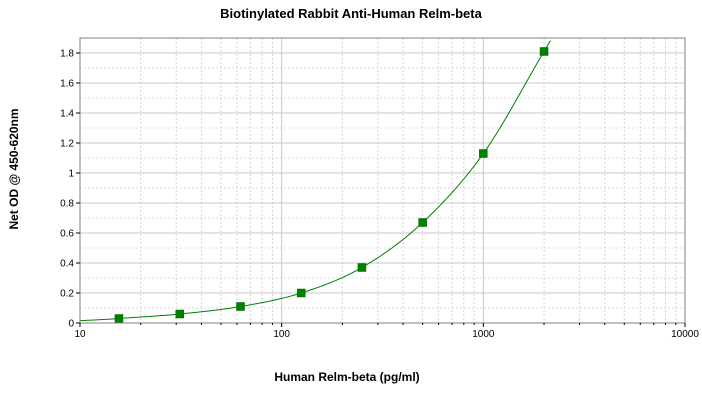 This screenshot has width=702, height=401. Describe the element at coordinates (14, 168) in the screenshot. I see `y-axis-label: Net OD @ 450-620nm` at that location.